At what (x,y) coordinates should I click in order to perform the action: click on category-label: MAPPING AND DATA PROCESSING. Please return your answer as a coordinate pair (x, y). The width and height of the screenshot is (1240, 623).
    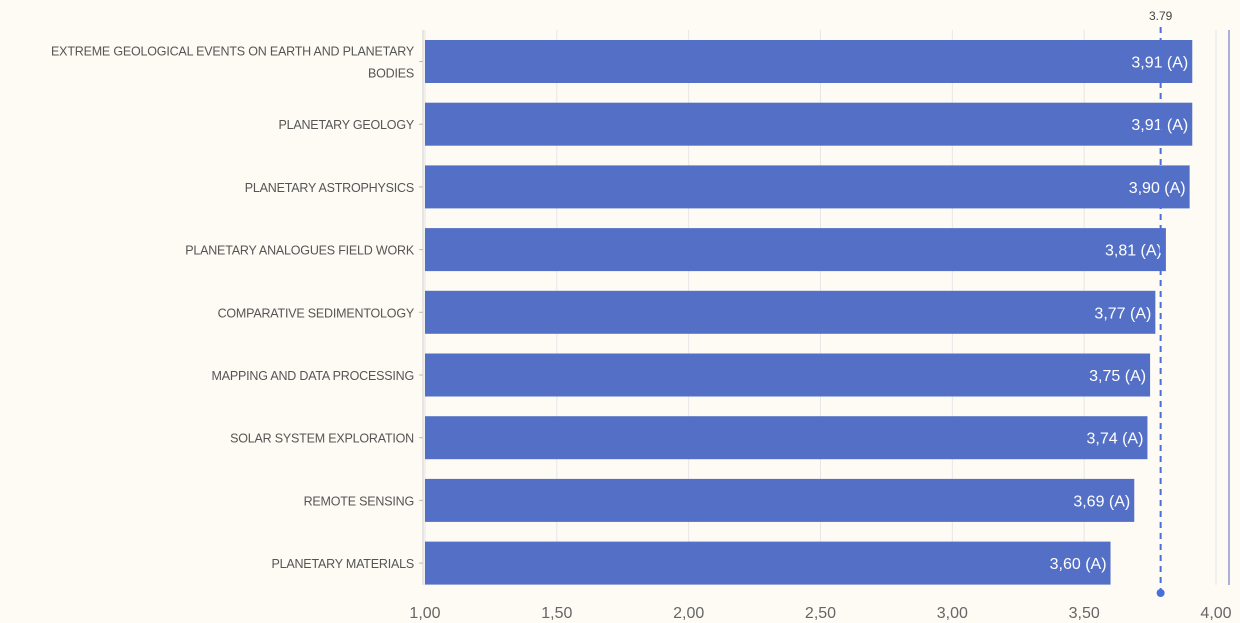
    Looking at the image, I should click on (312, 376).